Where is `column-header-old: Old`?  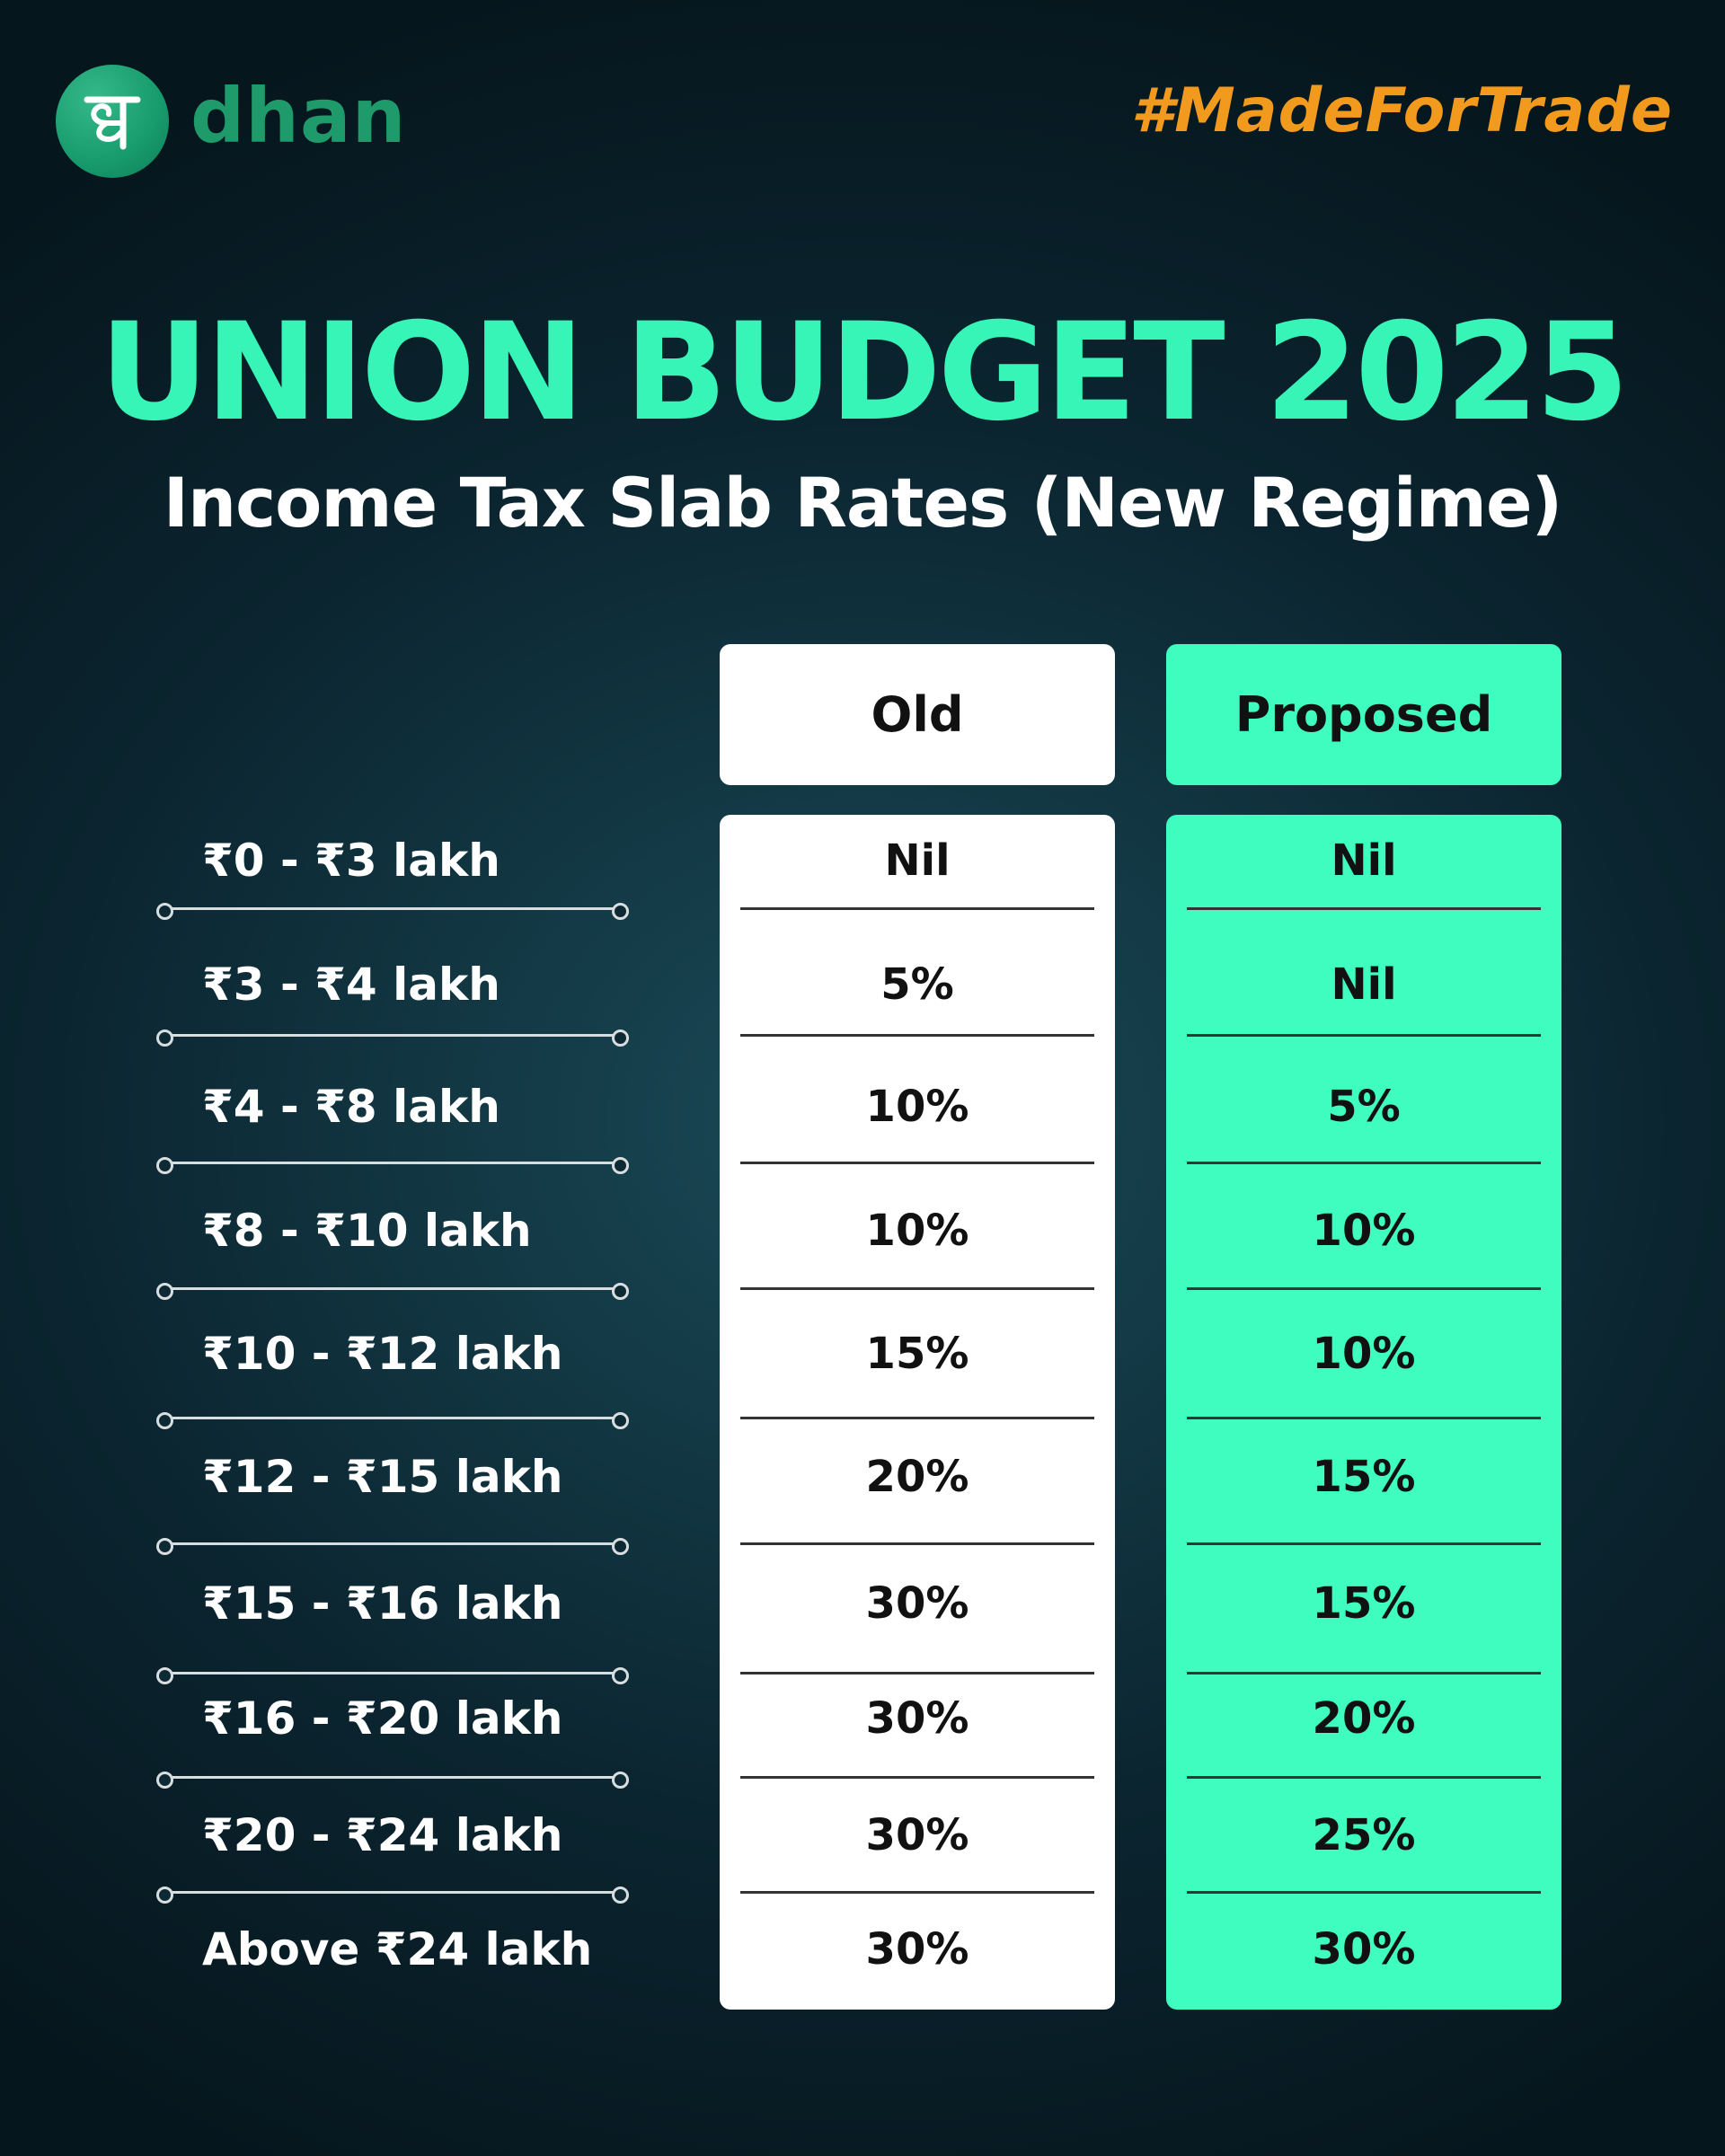 column-header-old: Old is located at coordinates (917, 715).